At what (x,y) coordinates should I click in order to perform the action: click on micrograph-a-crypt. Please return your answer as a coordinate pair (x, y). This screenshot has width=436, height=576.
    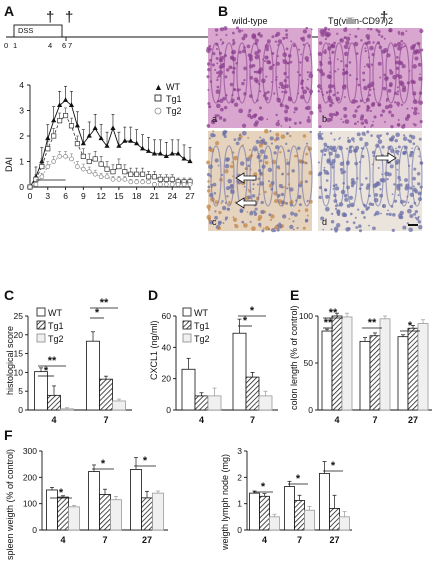
    Looking at the image, I should click on (216, 73).